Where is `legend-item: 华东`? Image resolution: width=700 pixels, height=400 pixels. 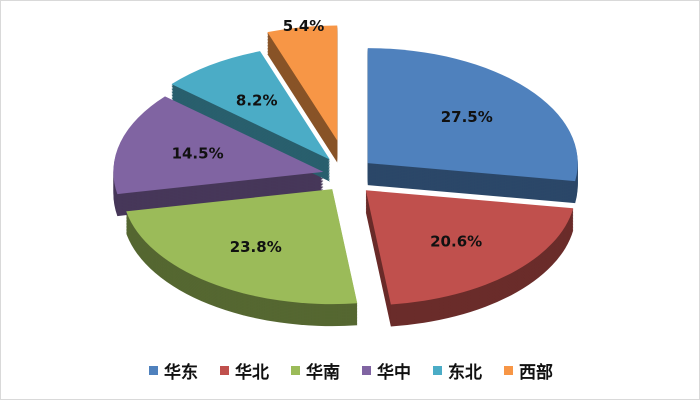 legend-item: 华东 is located at coordinates (173, 370).